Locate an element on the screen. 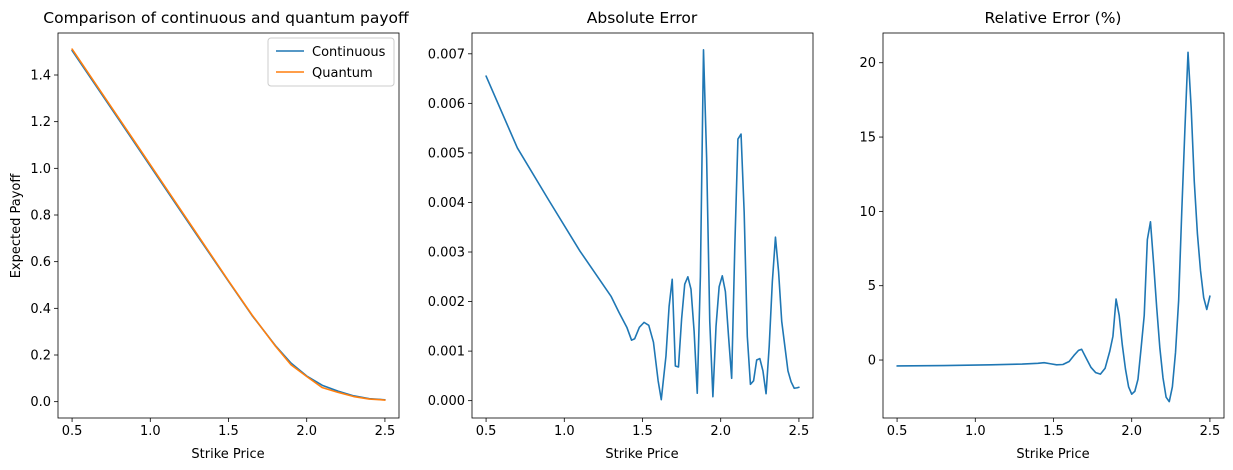 The height and width of the screenshot is (470, 1233). y-tick-label: 0.005 is located at coordinates (446, 153).